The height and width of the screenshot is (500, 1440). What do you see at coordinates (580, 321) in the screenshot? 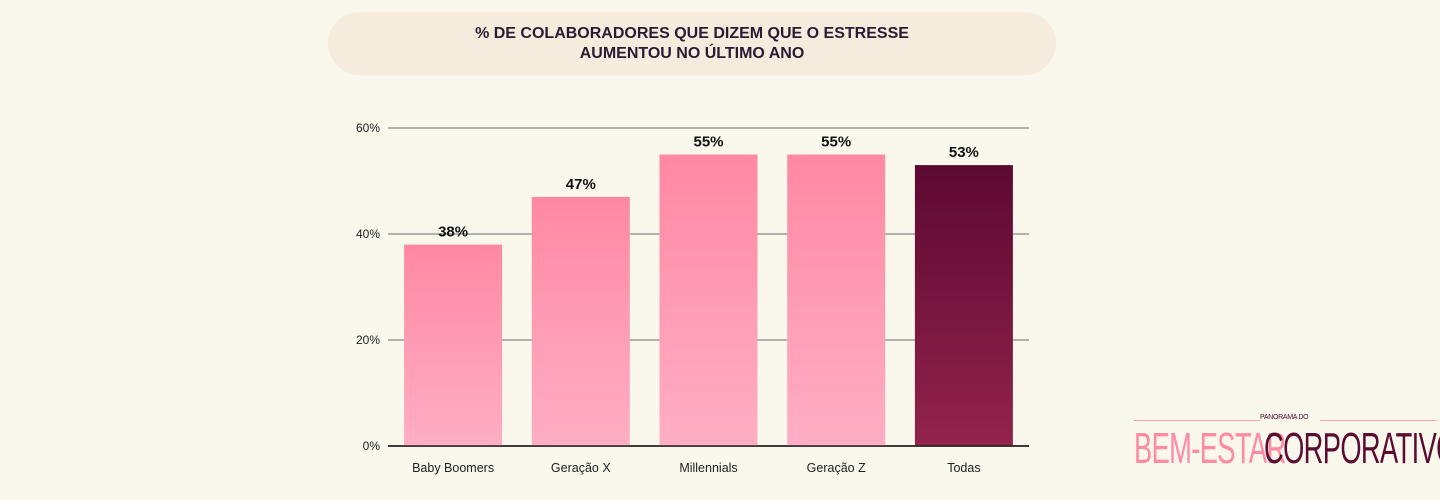
I see `bar-geração-x` at bounding box center [580, 321].